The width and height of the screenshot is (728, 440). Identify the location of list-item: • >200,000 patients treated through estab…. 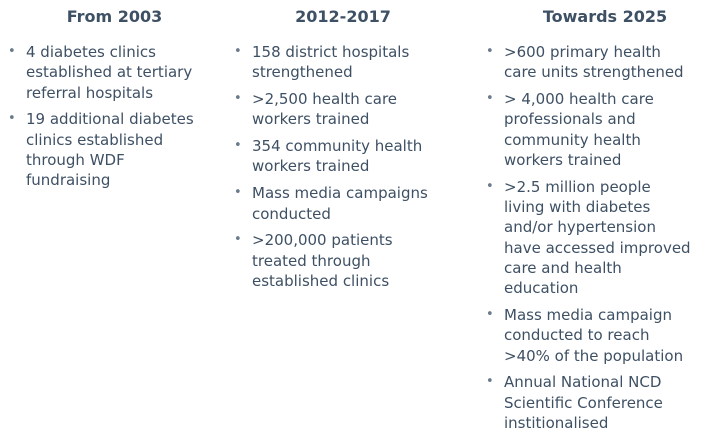
(313, 260).